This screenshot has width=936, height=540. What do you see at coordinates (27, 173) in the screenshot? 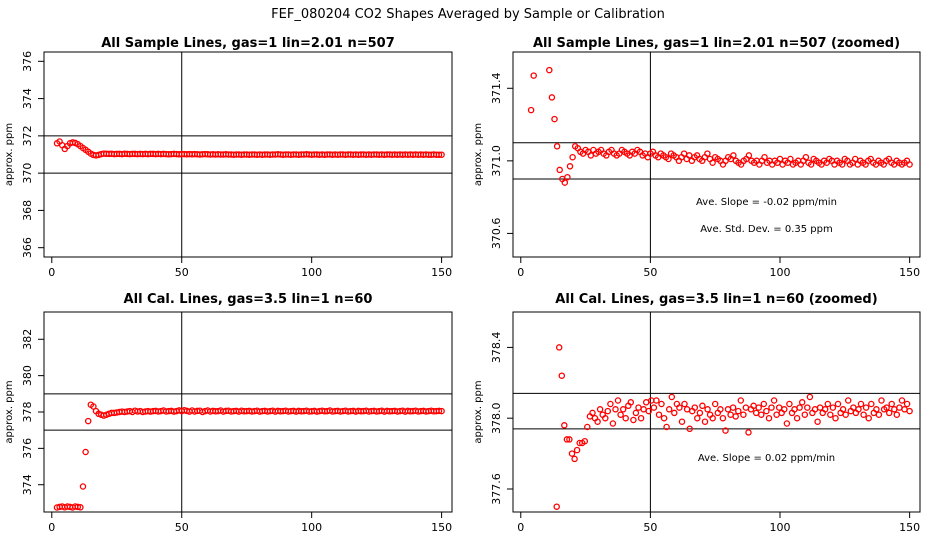
I see `y-tick-label: 370` at bounding box center [27, 173].